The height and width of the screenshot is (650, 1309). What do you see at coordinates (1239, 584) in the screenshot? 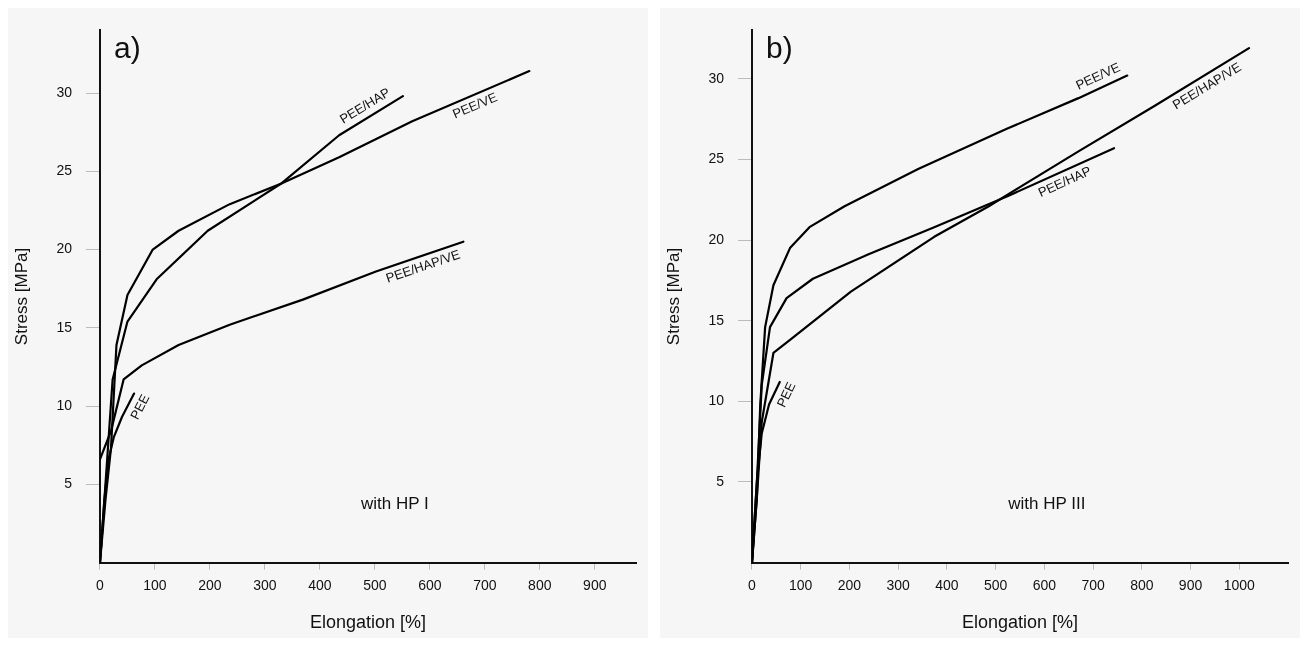
I see `x-tick-label: 1000` at bounding box center [1239, 584].